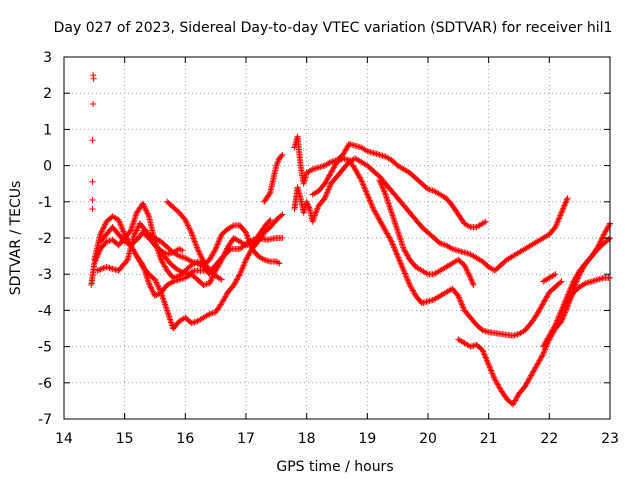 This screenshot has width=640, height=485. Describe the element at coordinates (185, 439) in the screenshot. I see `x-tick-label: 16` at that location.